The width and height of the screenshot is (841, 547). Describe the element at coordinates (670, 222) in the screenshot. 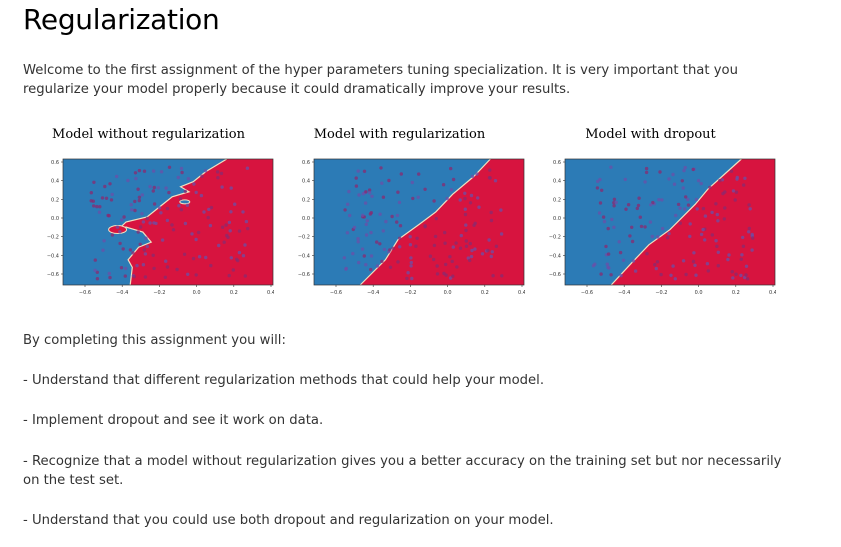

I see `plot-frame` at that location.